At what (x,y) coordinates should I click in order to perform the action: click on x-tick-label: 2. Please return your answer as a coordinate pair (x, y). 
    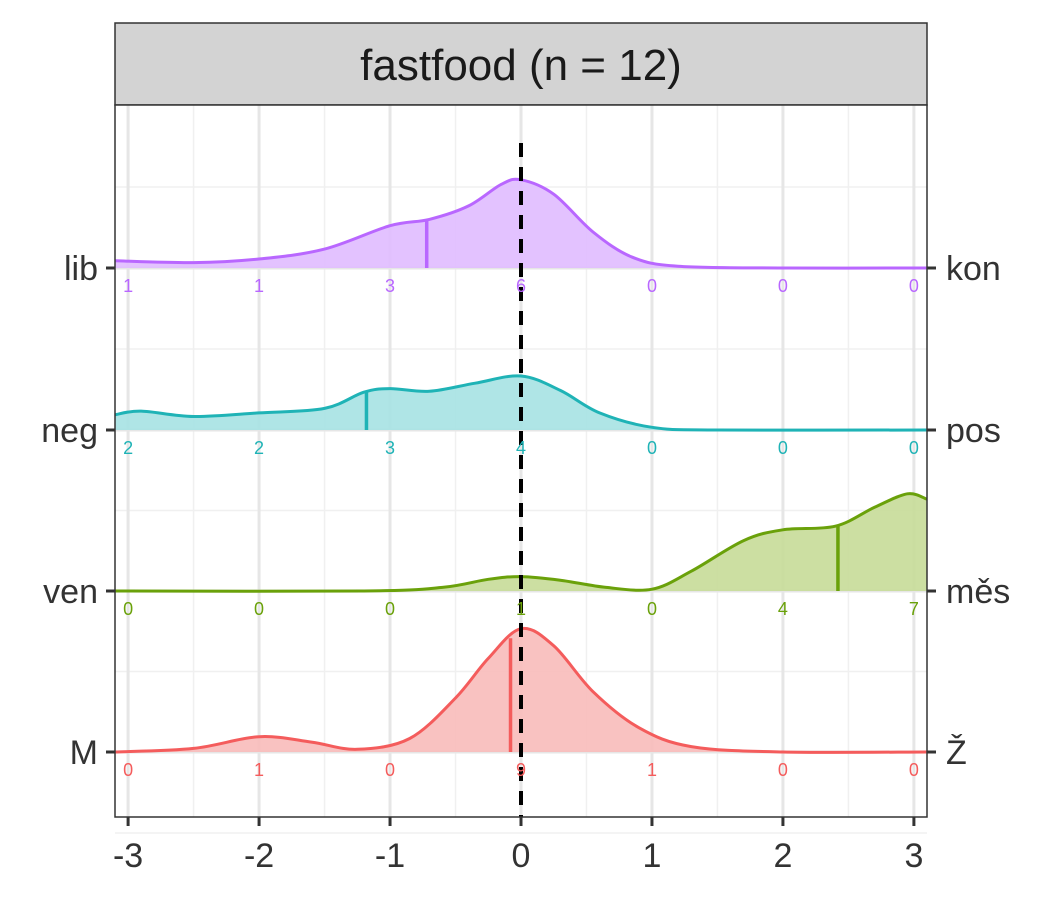
    Looking at the image, I should click on (782, 856).